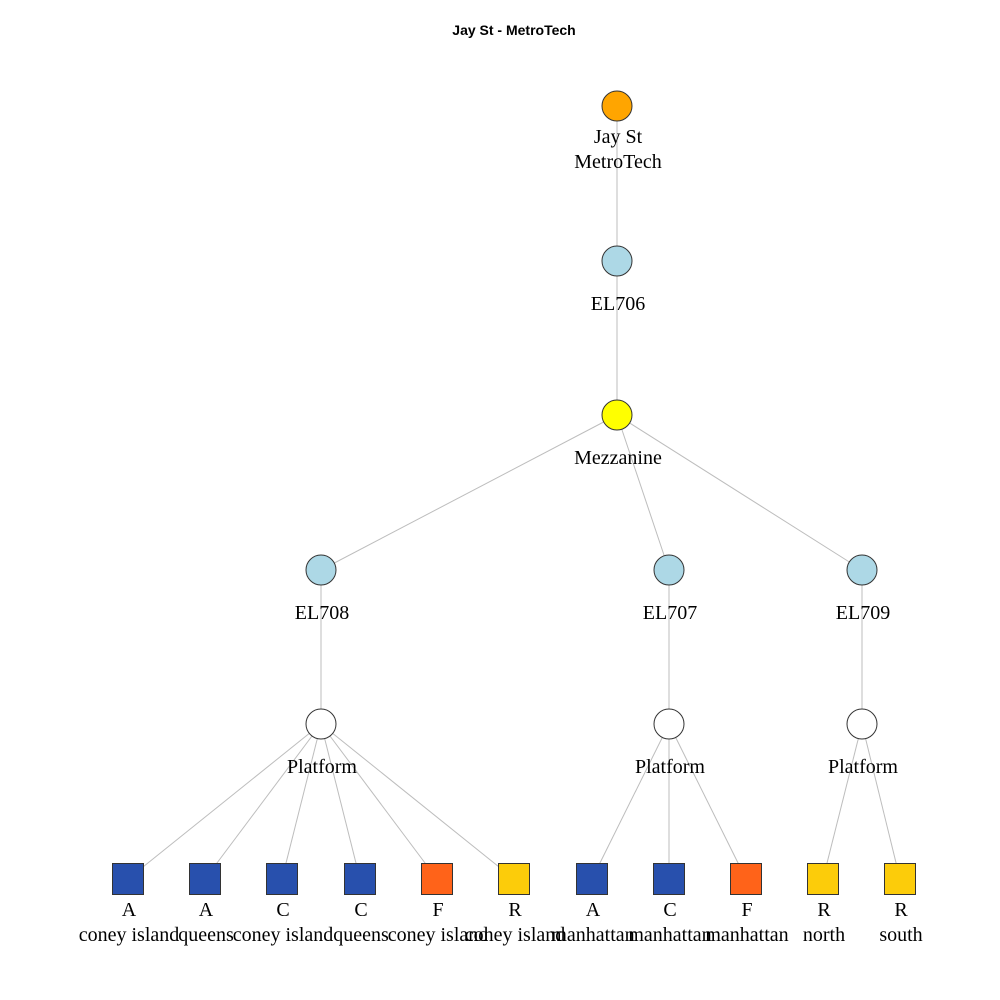 Image resolution: width=1000 pixels, height=1000 pixels. I want to click on edge-platform2-a_manhattan, so click(630, 801).